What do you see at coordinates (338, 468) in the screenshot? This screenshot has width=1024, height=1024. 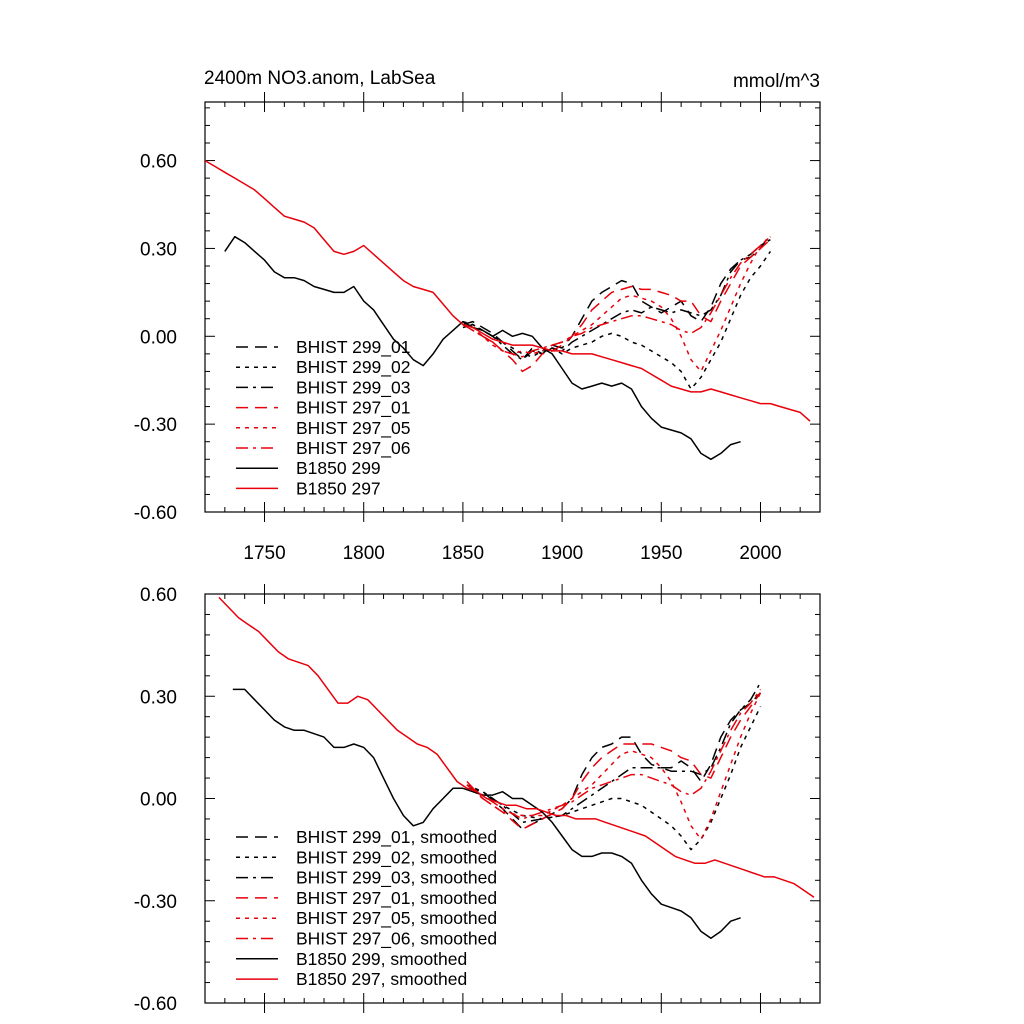 I see `legend-label: B1850 299` at bounding box center [338, 468].